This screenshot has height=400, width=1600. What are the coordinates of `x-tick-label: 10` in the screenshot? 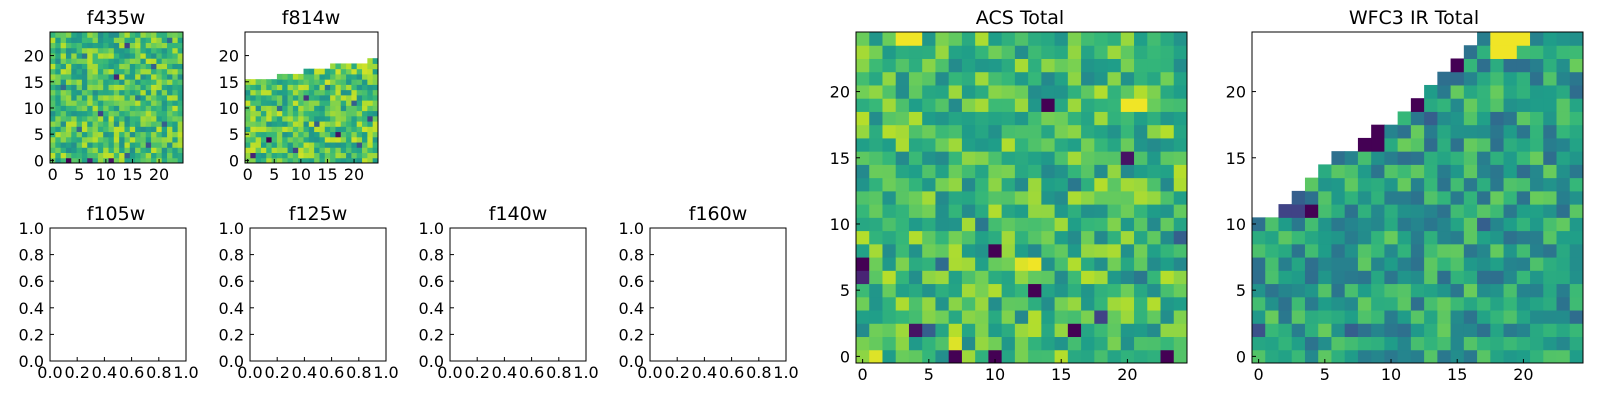 It's located at (995, 374).